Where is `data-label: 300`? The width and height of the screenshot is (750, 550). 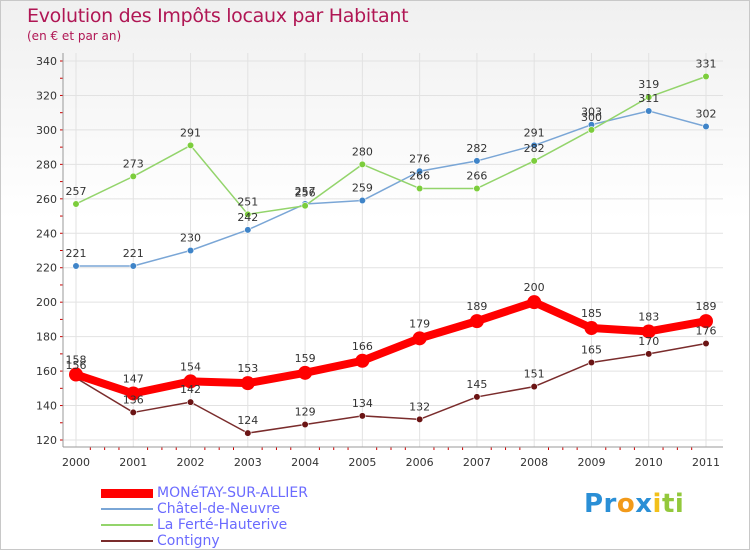
data-label: 300 is located at coordinates (591, 117).